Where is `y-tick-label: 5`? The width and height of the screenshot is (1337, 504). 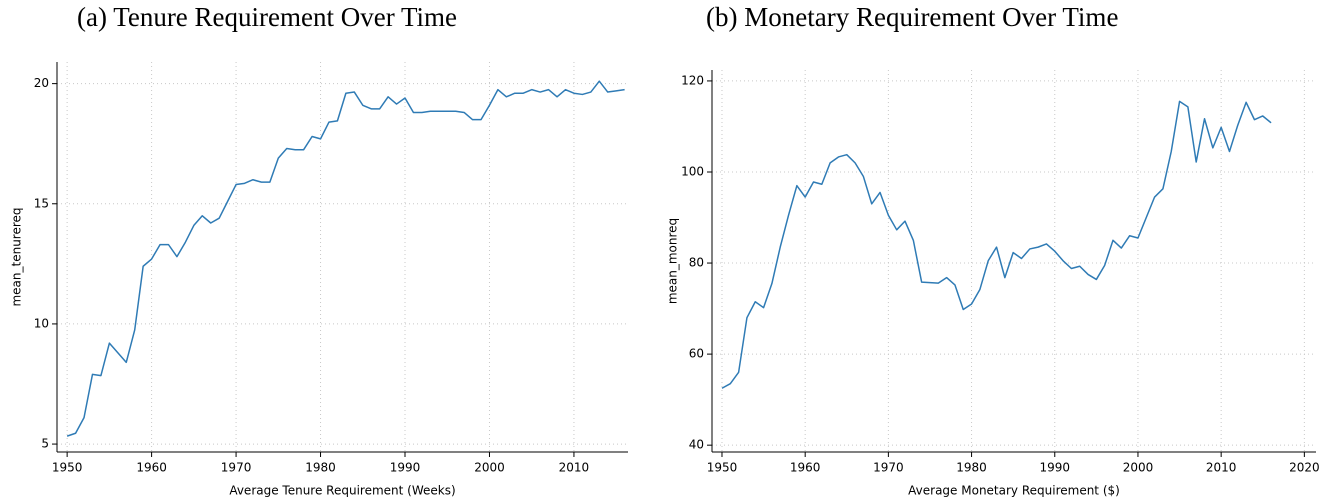
y-tick-label: 5 is located at coordinates (45, 444).